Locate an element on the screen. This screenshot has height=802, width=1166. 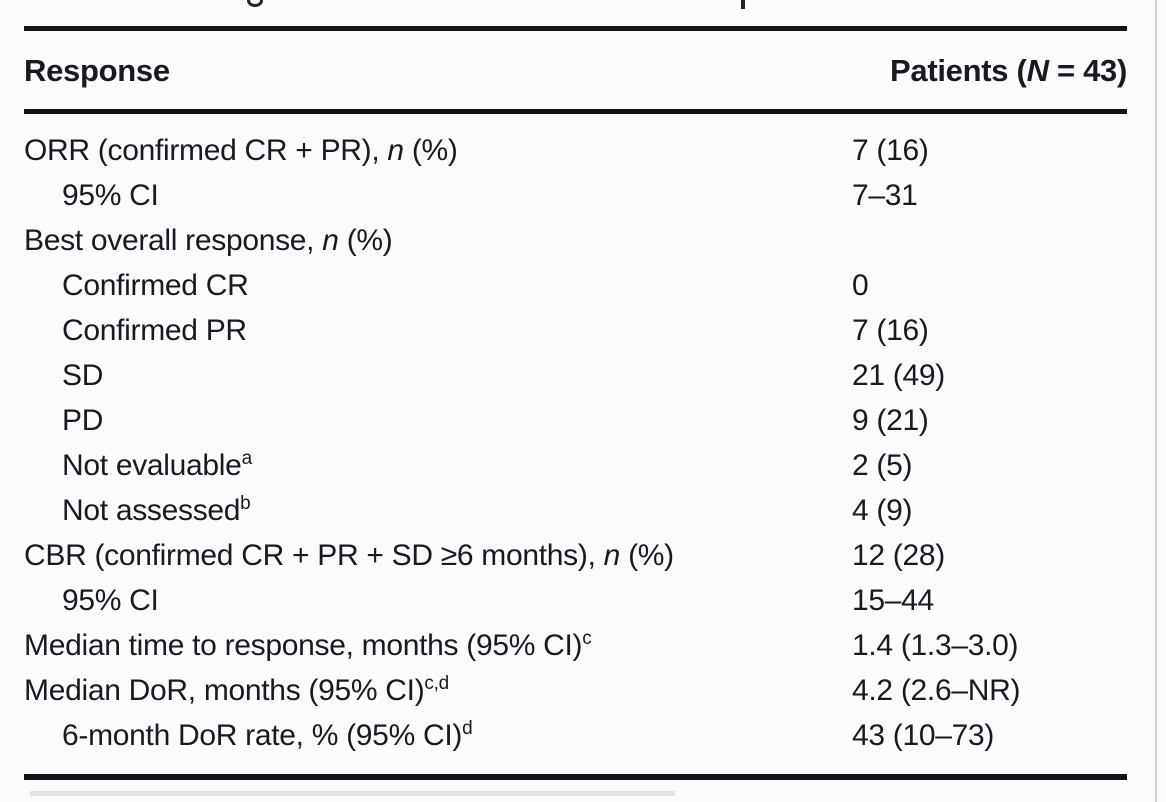
header-n-italic: N is located at coordinates (1037, 70).